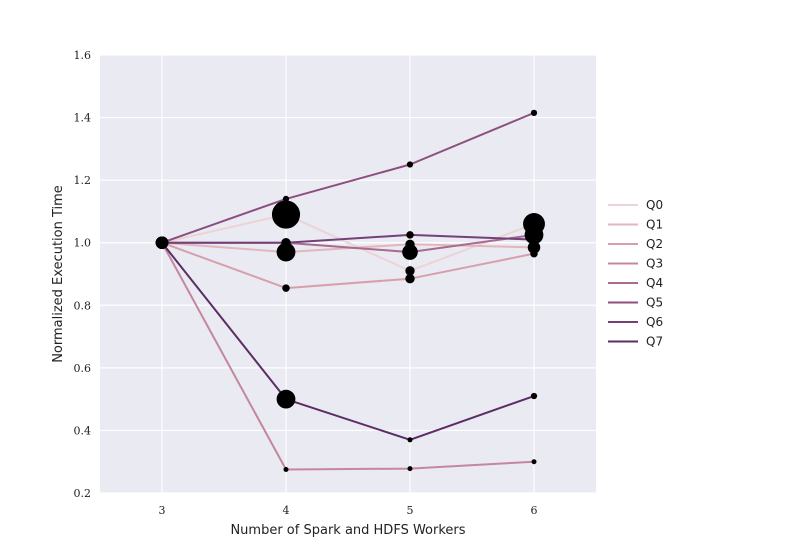 The width and height of the screenshot is (800, 550). I want to click on y-tick-label: 1.4, so click(83, 118).